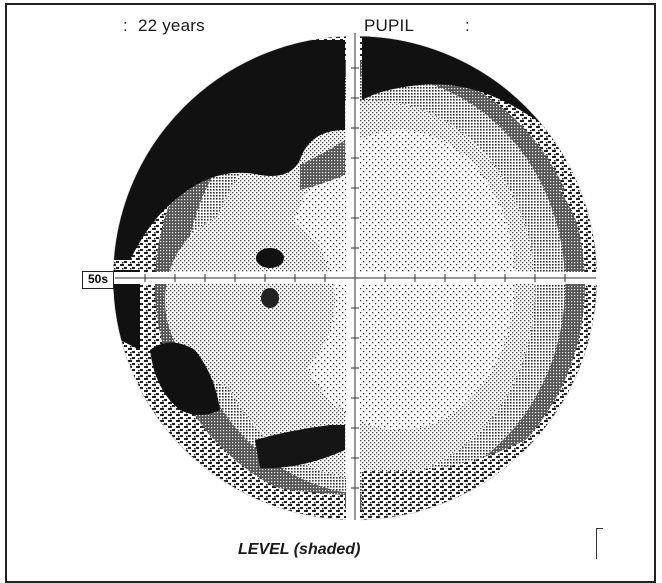 The height and width of the screenshot is (583, 662). I want to click on scale-label: 50s, so click(98, 280).